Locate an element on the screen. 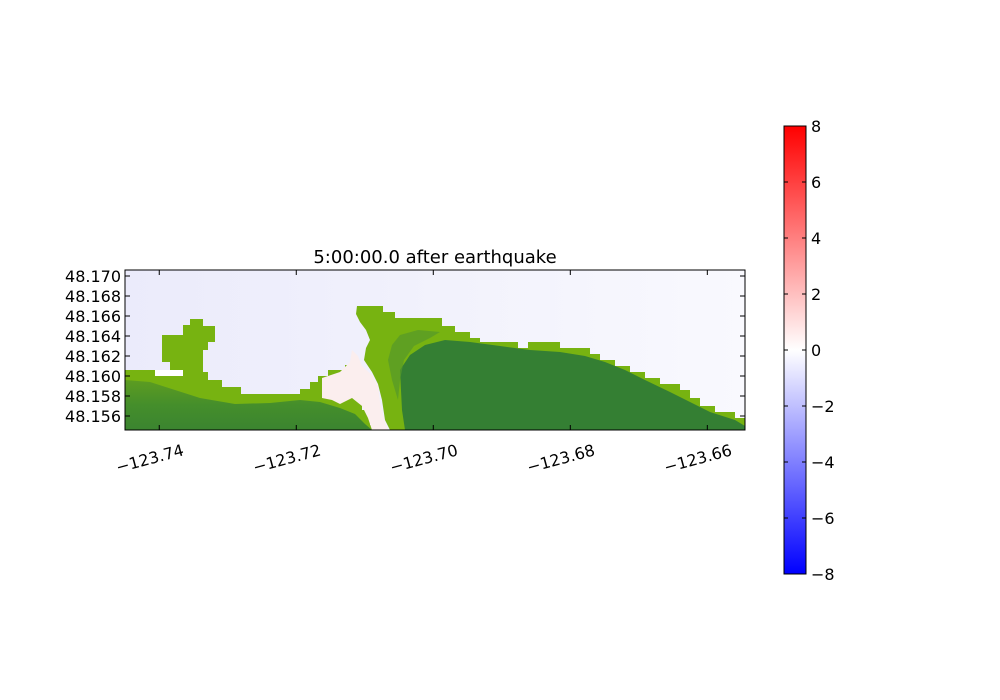 Image resolution: width=1000 pixels, height=700 pixels. colorbar-tick-label: 4 is located at coordinates (816, 238).